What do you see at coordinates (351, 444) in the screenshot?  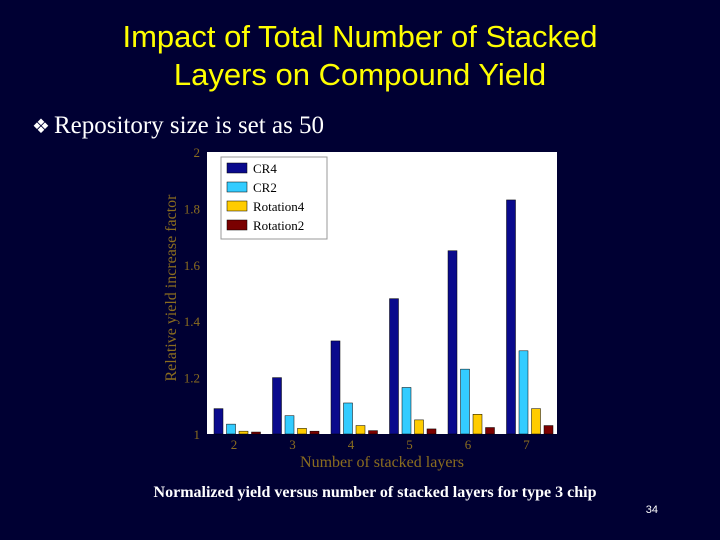 I see `x-tick-label: 4` at bounding box center [351, 444].